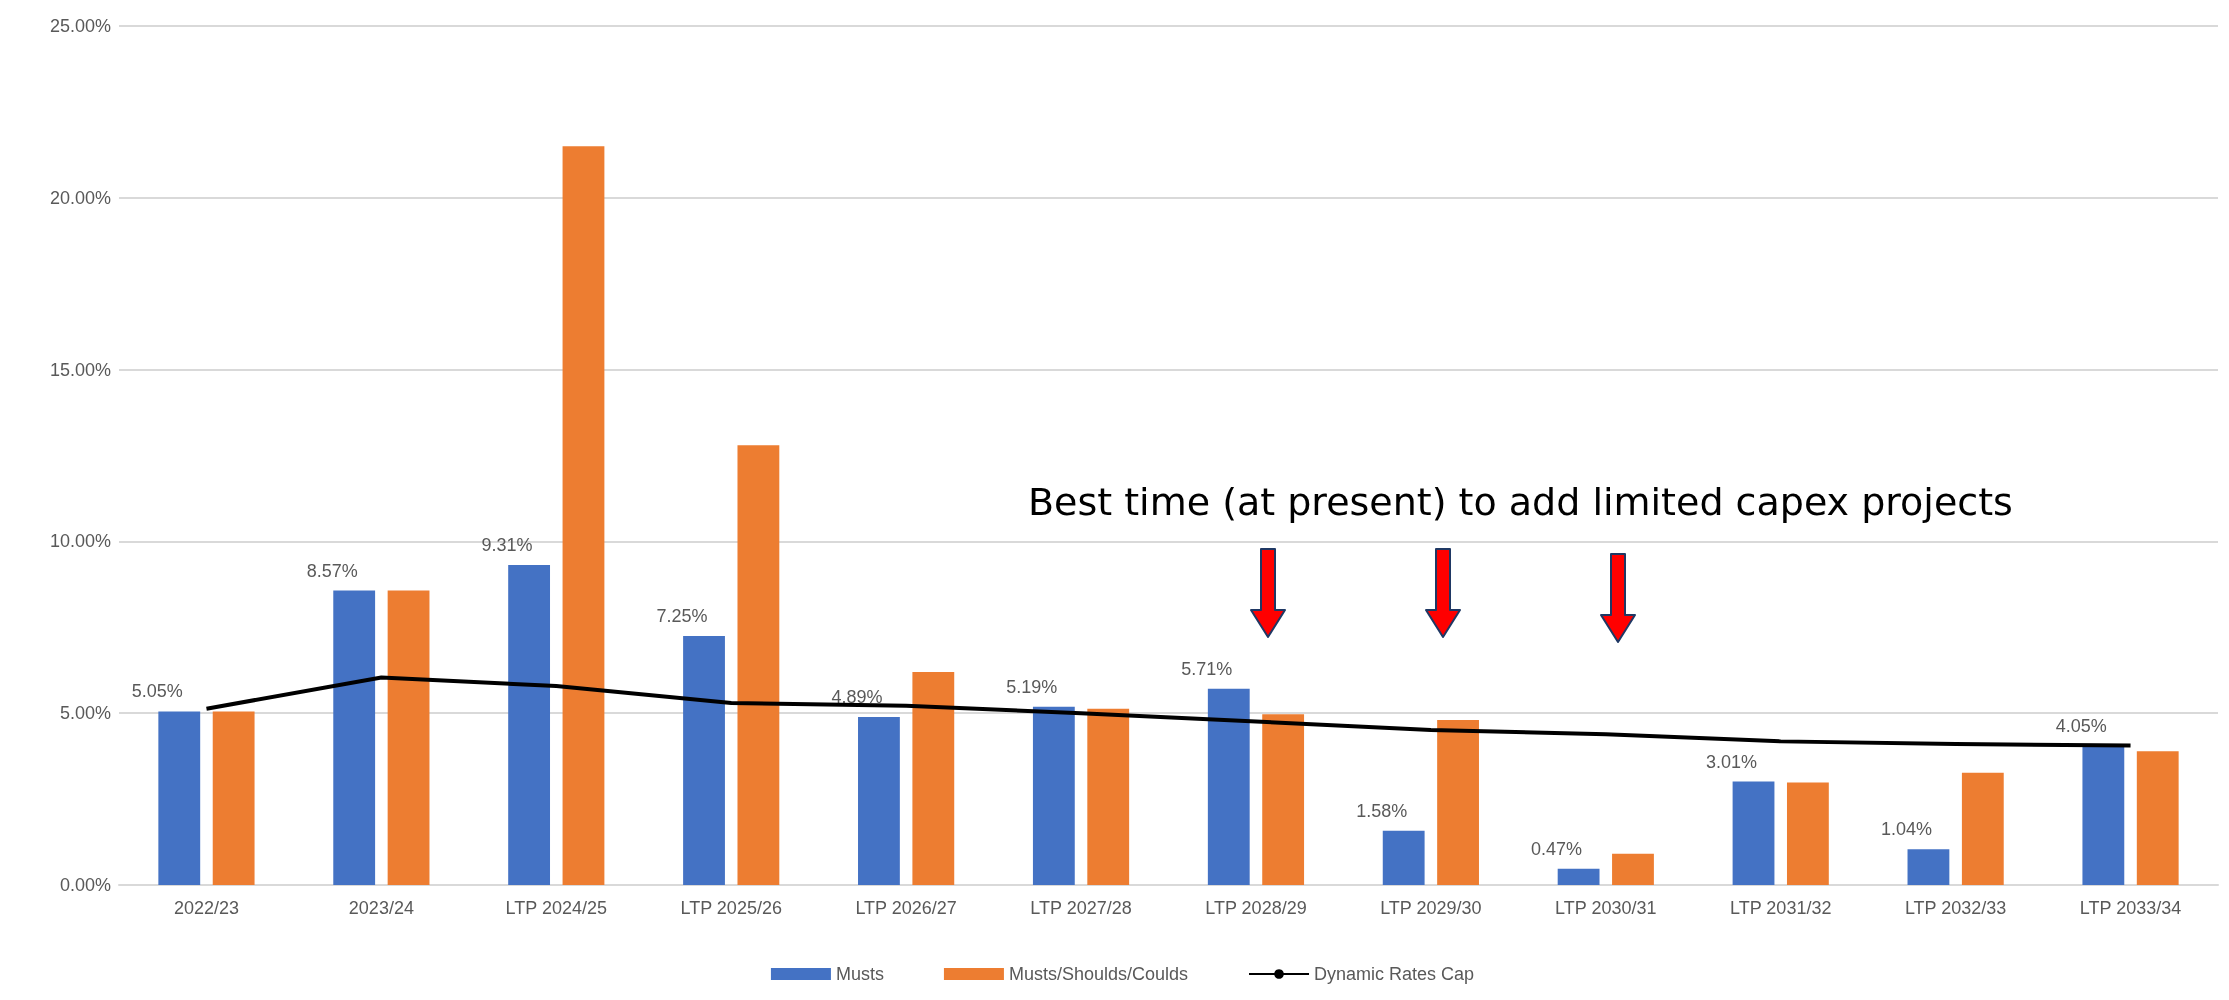 Image resolution: width=2229 pixels, height=1000 pixels. I want to click on x-tick-label: 2023/24, so click(381, 908).